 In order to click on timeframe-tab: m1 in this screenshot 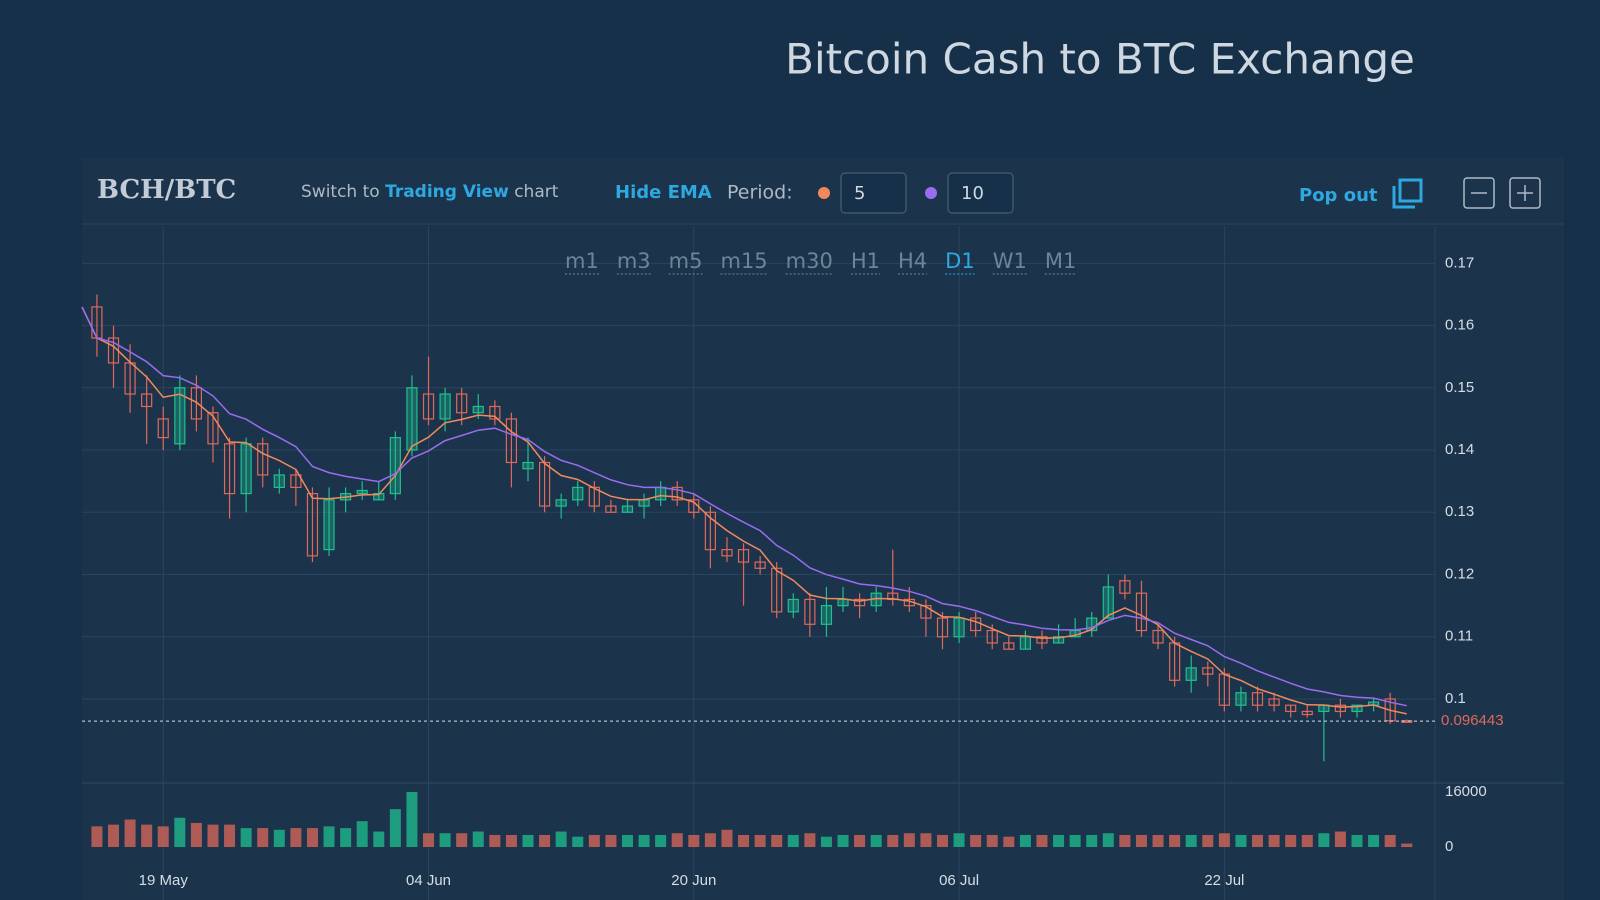, I will do `click(582, 261)`.